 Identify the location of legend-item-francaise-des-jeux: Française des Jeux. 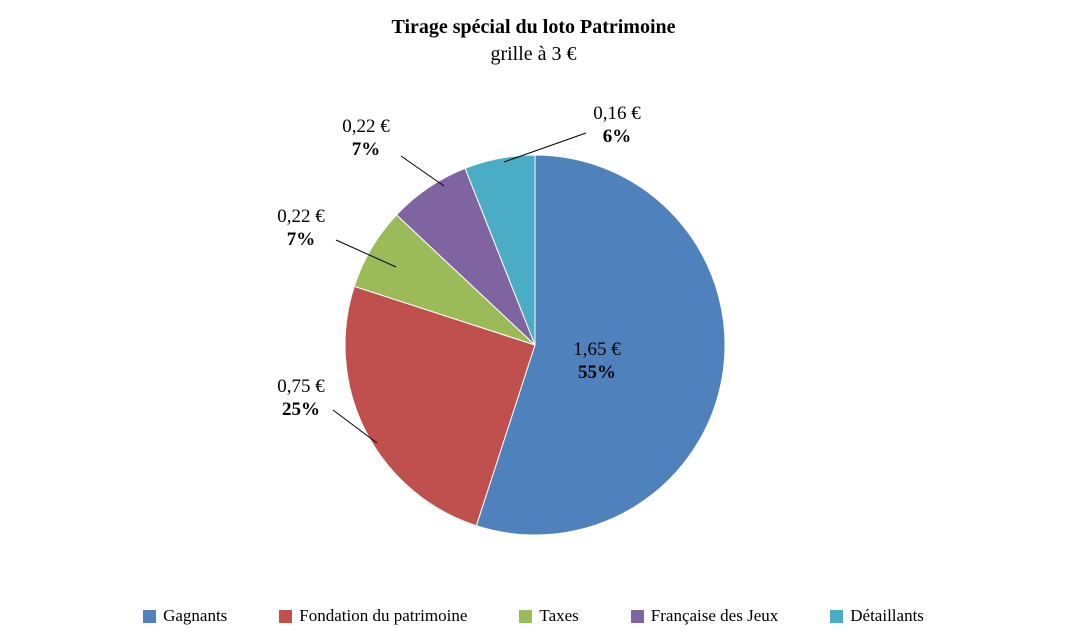
(704, 616).